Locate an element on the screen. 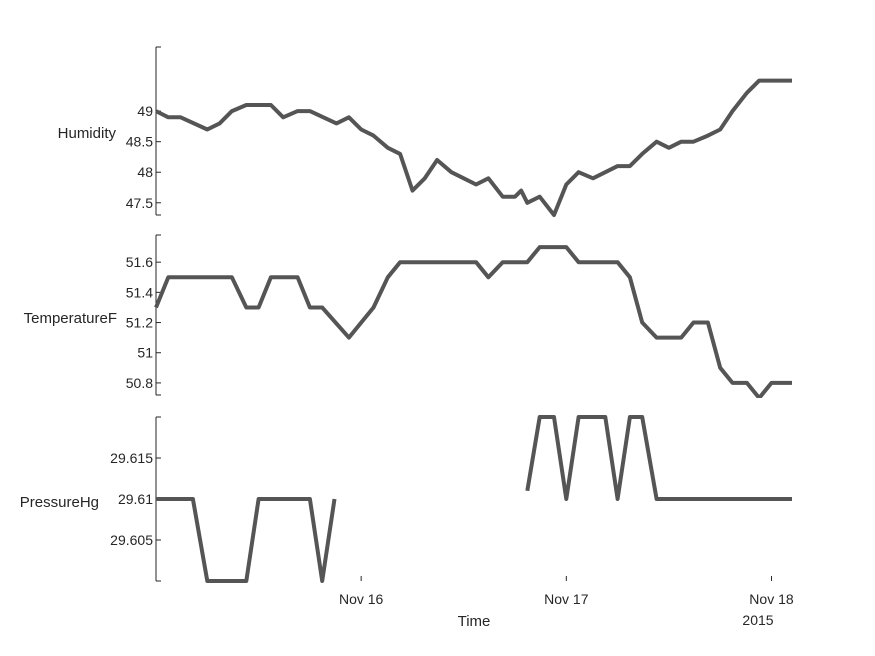  temperature-y-tick-label: 50.8 is located at coordinates (139, 383).